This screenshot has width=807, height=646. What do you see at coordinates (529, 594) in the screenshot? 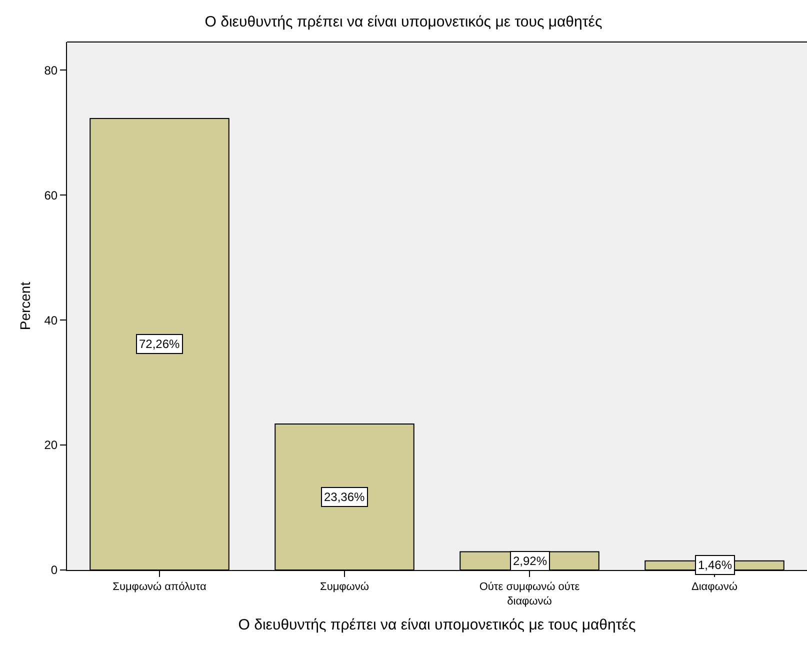
I see `x-tick-label: Ούτε συμφωνώ ούτε διαφωνώ` at bounding box center [529, 594].